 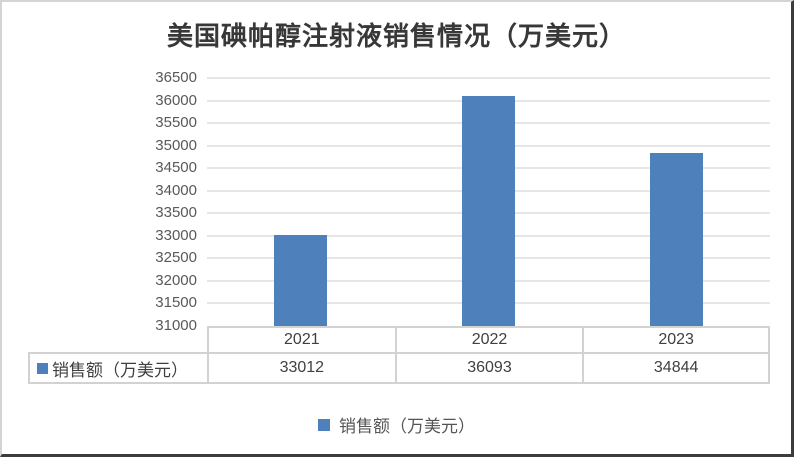 What do you see at coordinates (176, 258) in the screenshot?
I see `y-axis-tick-label: 32500` at bounding box center [176, 258].